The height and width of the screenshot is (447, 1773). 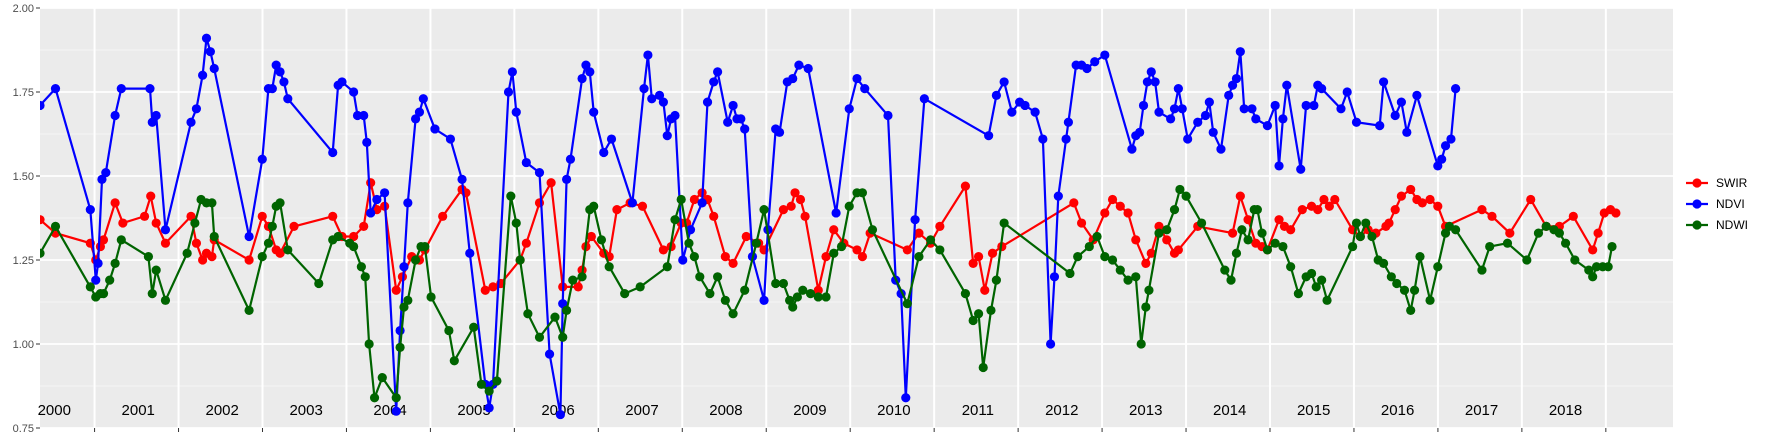 I want to click on legend-label: NDWI, so click(x=1732, y=225).